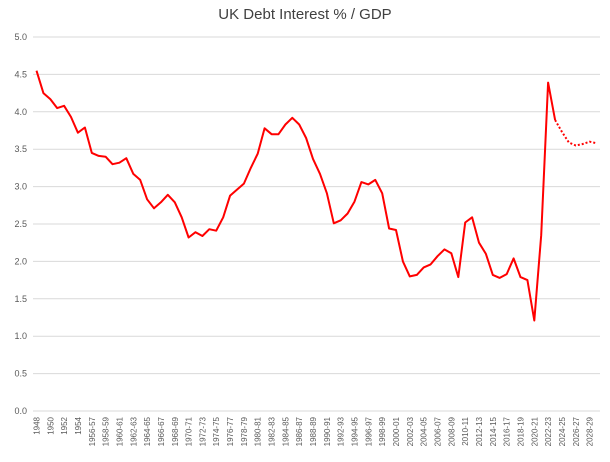 This screenshot has width=610, height=462. What do you see at coordinates (20, 374) in the screenshot?
I see `y-tick-label: 0.5` at bounding box center [20, 374].